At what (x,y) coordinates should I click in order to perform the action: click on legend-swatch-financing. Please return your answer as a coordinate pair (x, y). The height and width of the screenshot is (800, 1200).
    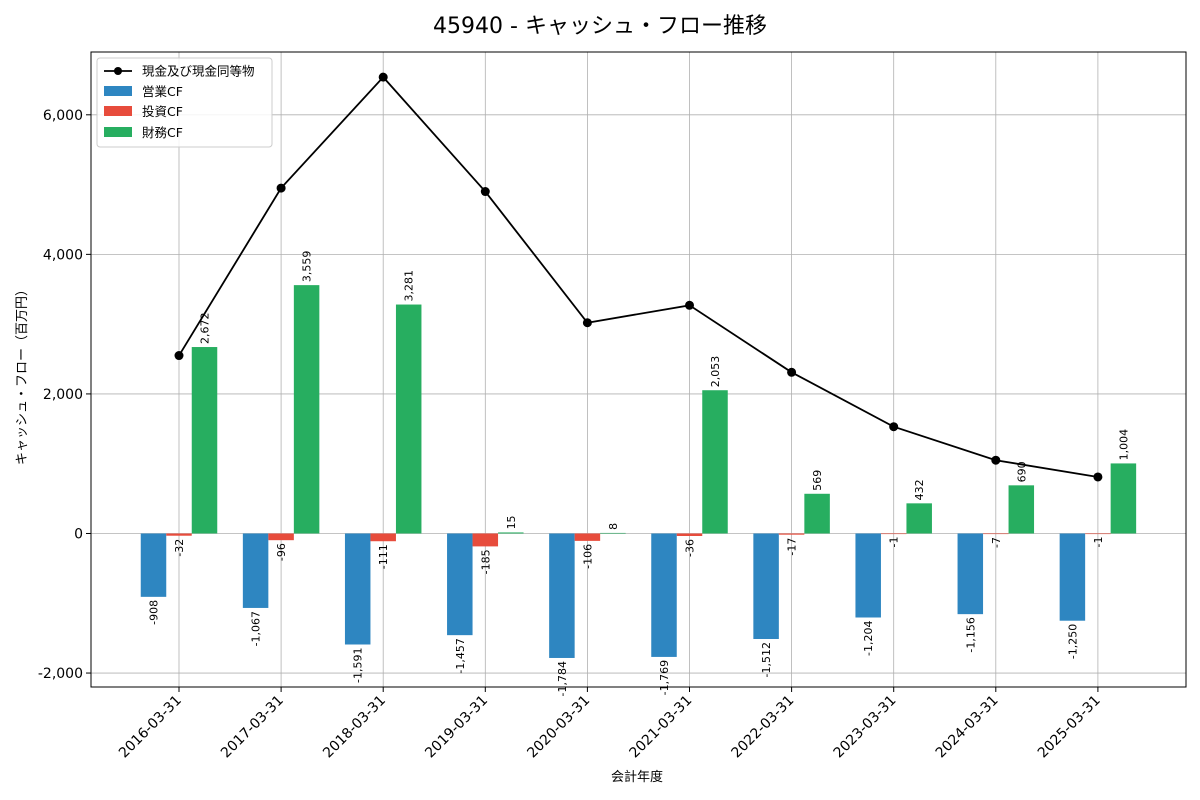
    Looking at the image, I should click on (118, 132).